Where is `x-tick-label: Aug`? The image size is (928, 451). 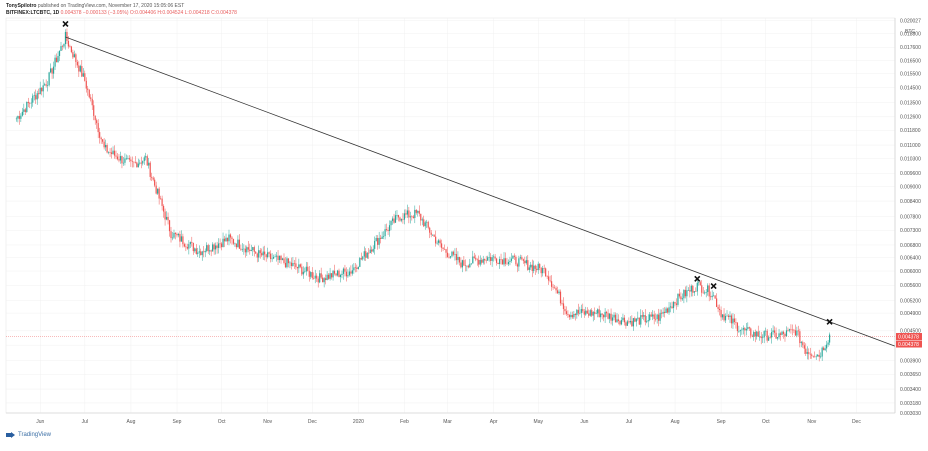 x-tick-label: Aug is located at coordinates (130, 422).